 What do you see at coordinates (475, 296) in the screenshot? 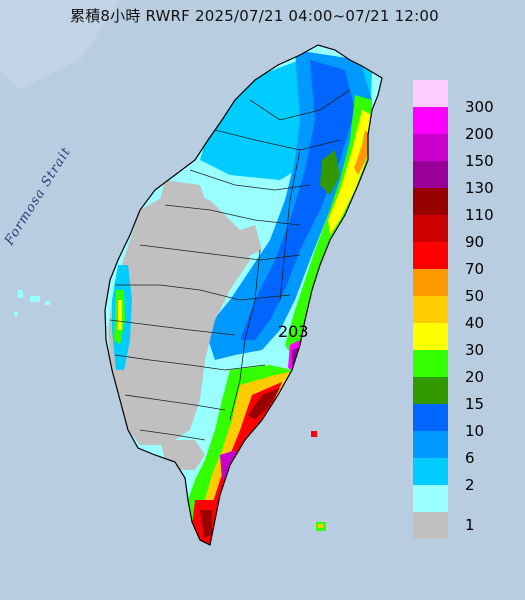
I see `legend-label: 50` at bounding box center [475, 296].